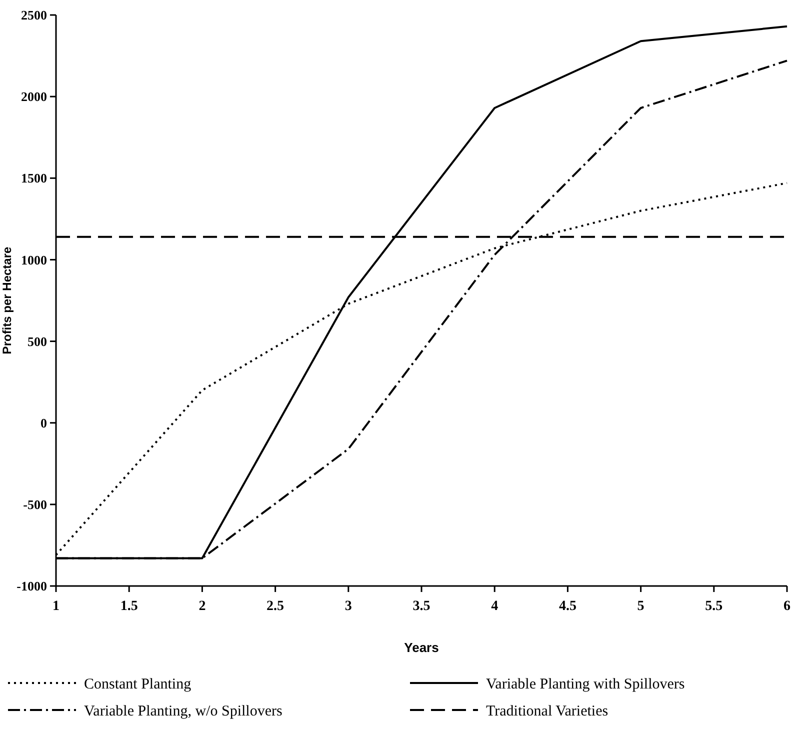 This screenshot has width=797, height=749. Describe the element at coordinates (31, 586) in the screenshot. I see `y-tick-label: -1000` at that location.